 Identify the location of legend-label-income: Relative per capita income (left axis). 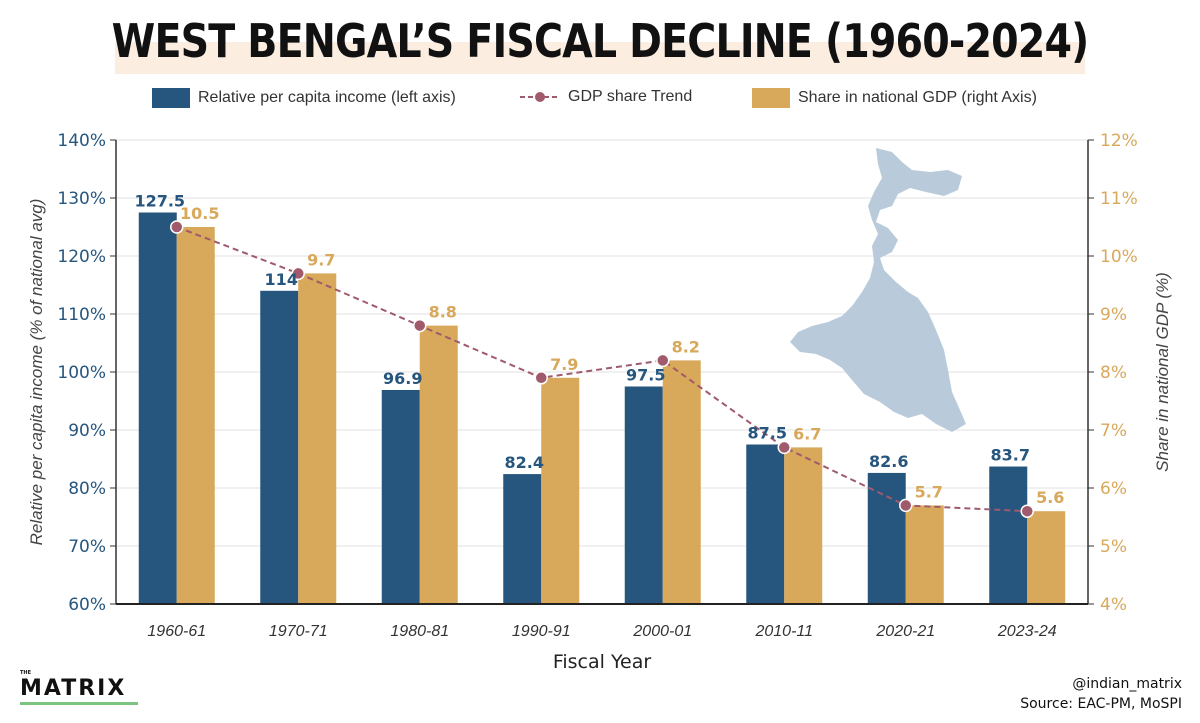
(327, 97).